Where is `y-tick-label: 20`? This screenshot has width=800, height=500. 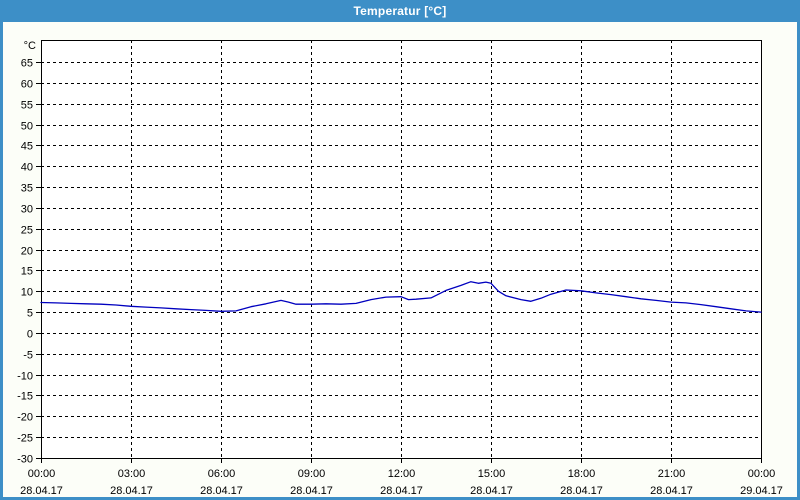 y-tick-label: 20 is located at coordinates (27, 252).